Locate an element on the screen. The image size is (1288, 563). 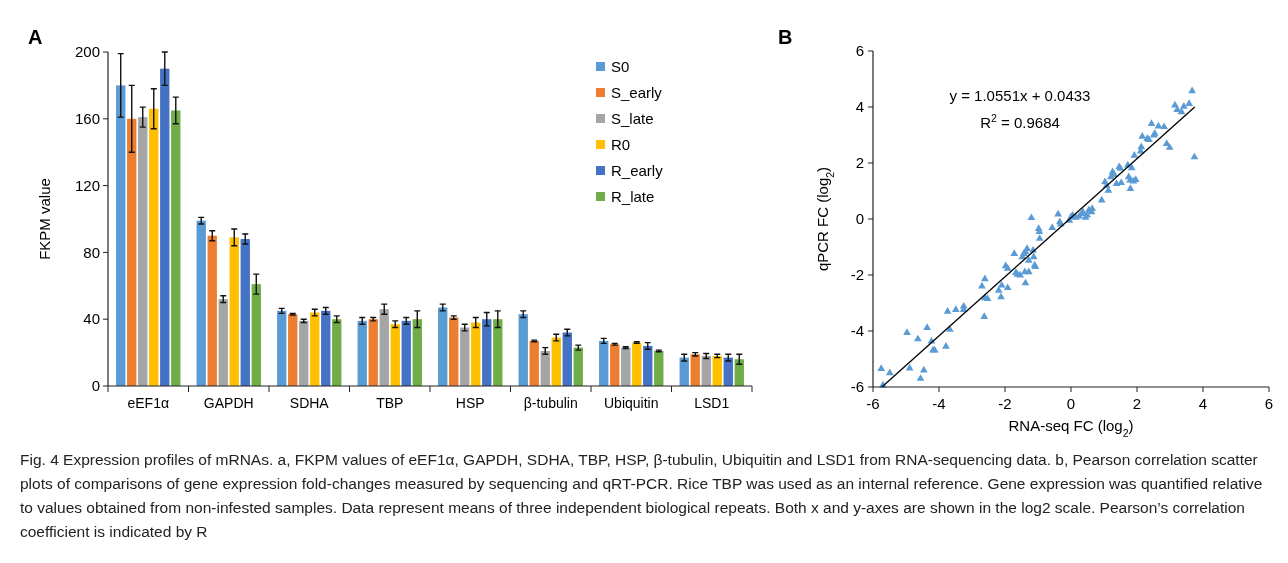
x-tick-label: -6 is located at coordinates (873, 403).